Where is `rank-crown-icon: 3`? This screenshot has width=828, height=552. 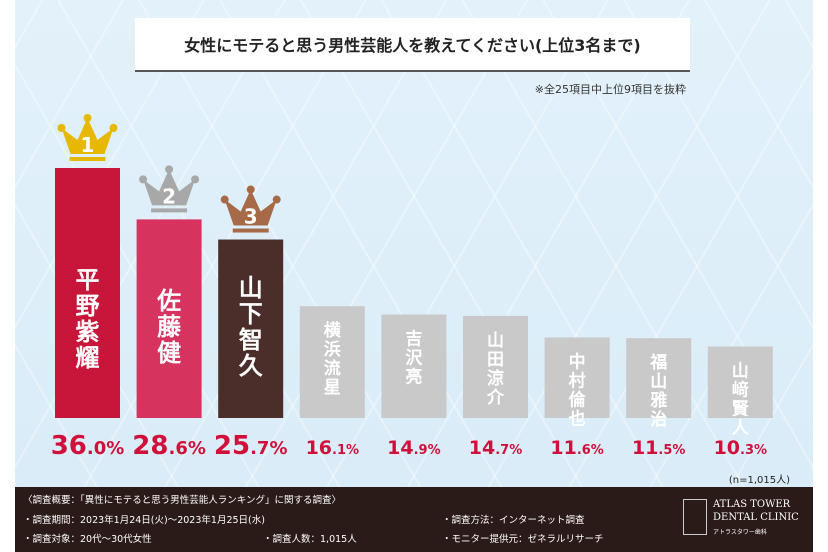 rank-crown-icon: 3 is located at coordinates (250, 209).